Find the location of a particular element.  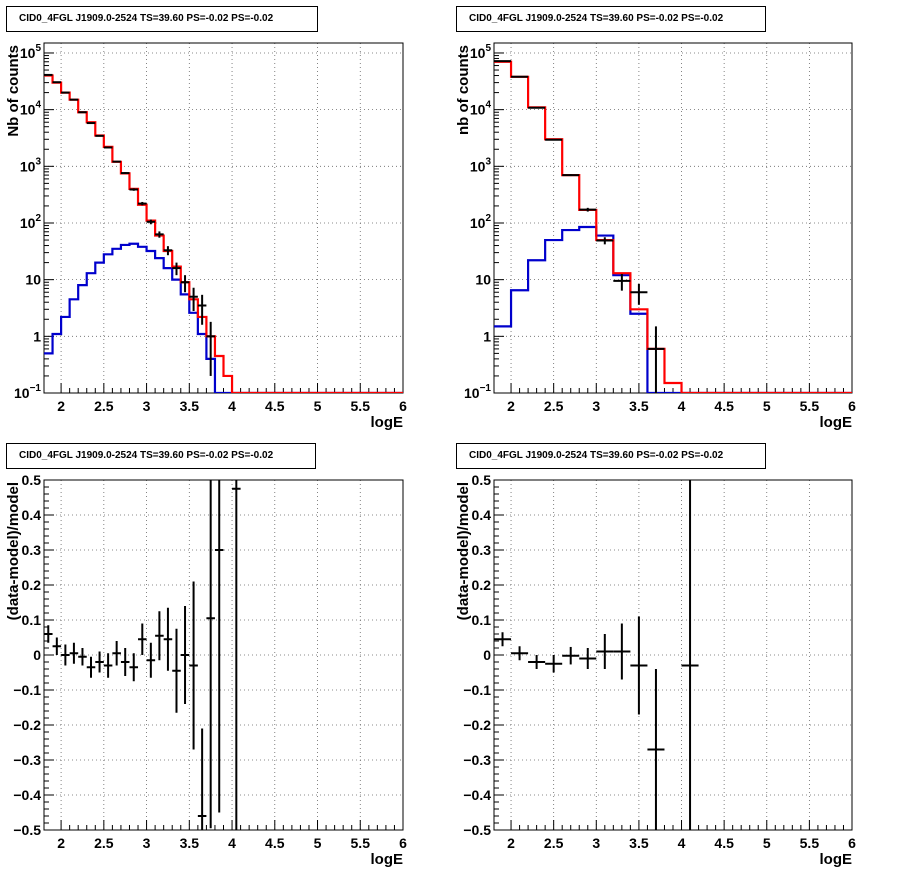

y-tick-label: 10⁻¹ is located at coordinates (27, 392).